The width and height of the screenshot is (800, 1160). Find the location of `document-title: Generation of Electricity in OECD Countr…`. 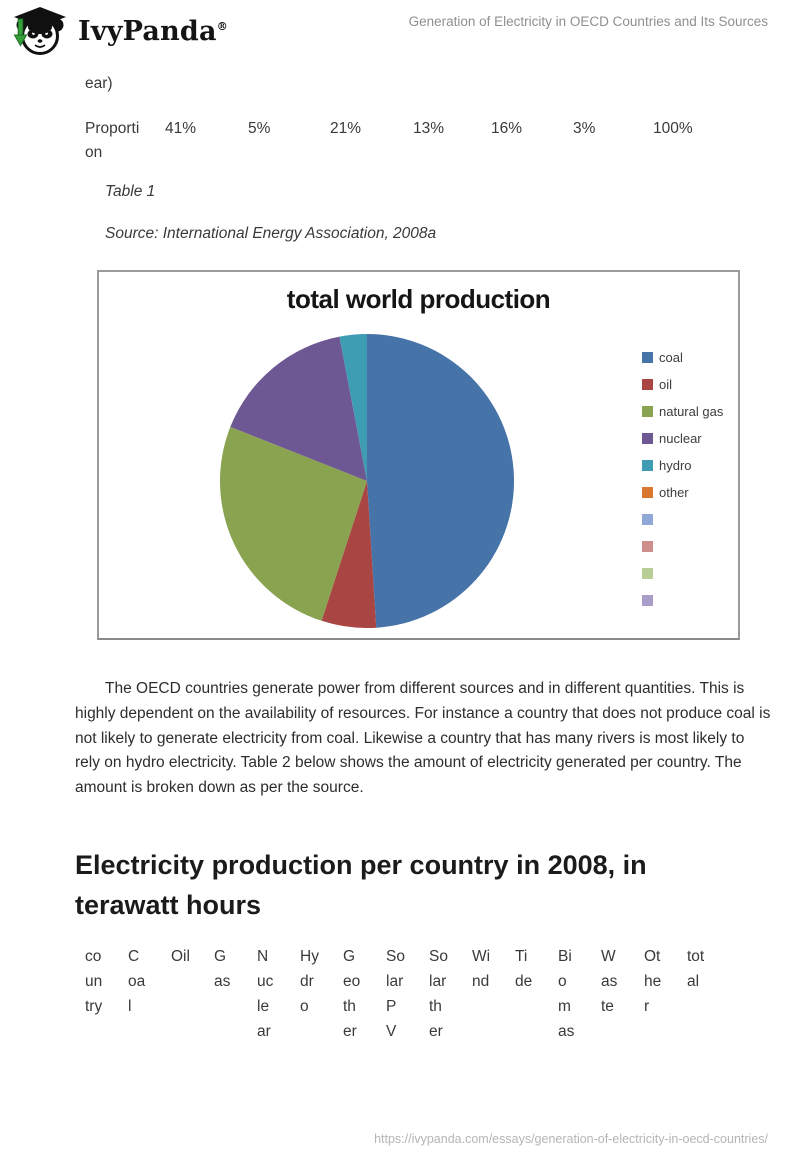

document-title: Generation of Electricity in OECD Countr… is located at coordinates (588, 21).